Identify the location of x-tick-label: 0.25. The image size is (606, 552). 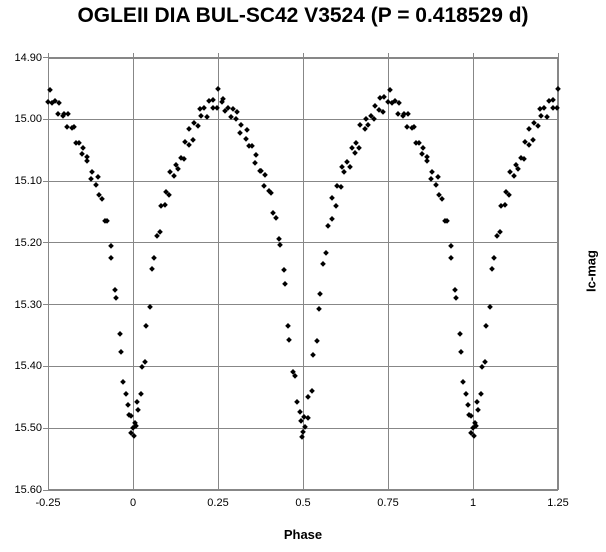
(218, 503).